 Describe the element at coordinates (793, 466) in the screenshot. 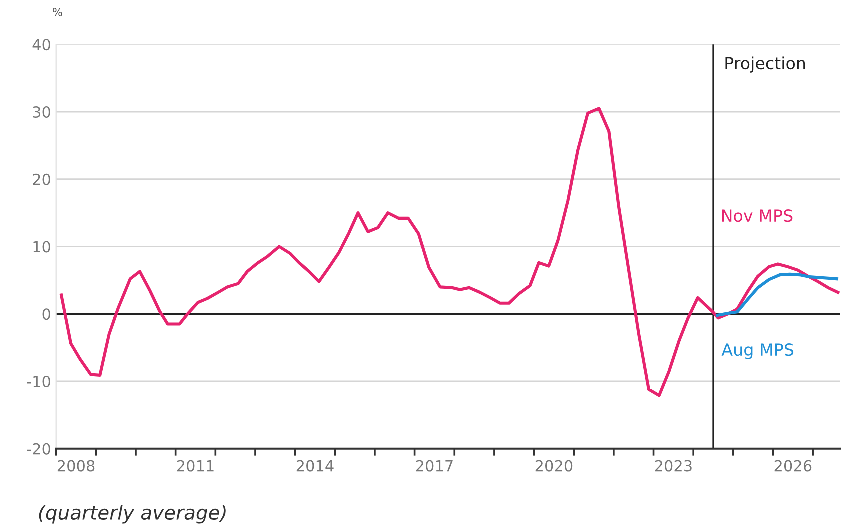

I see `x-tick-label: 2026` at that location.